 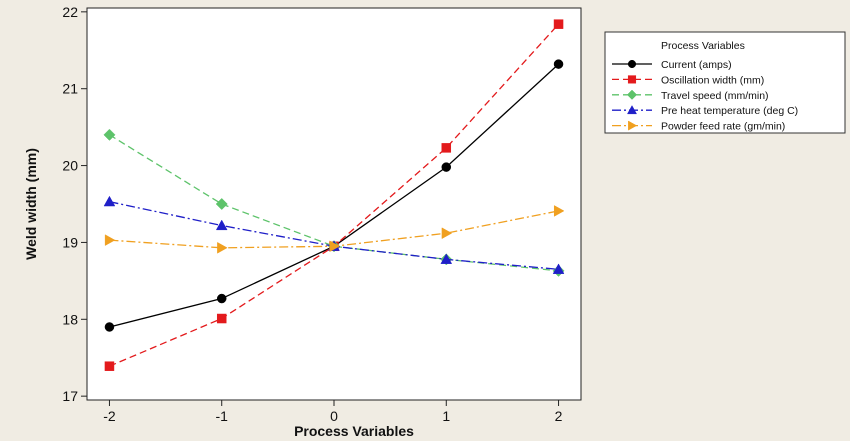 I want to click on y-axis-title: Weld width (mm), so click(x=31, y=204).